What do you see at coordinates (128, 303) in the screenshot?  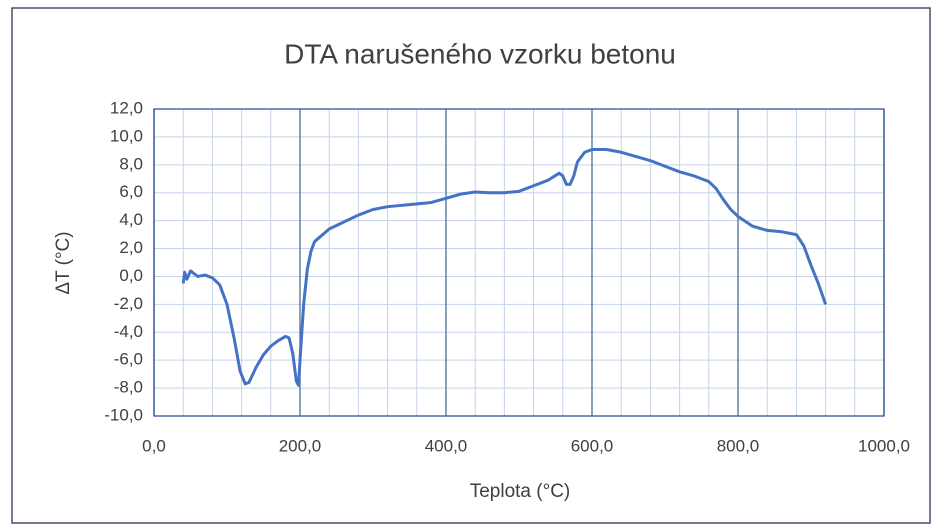 I see `y-tick-label: -2,0` at bounding box center [128, 303].